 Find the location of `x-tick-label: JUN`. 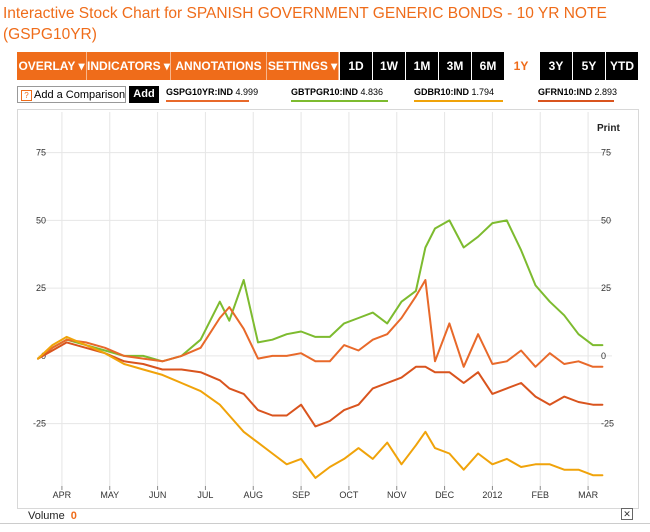

x-tick-label: JUN is located at coordinates (158, 495).